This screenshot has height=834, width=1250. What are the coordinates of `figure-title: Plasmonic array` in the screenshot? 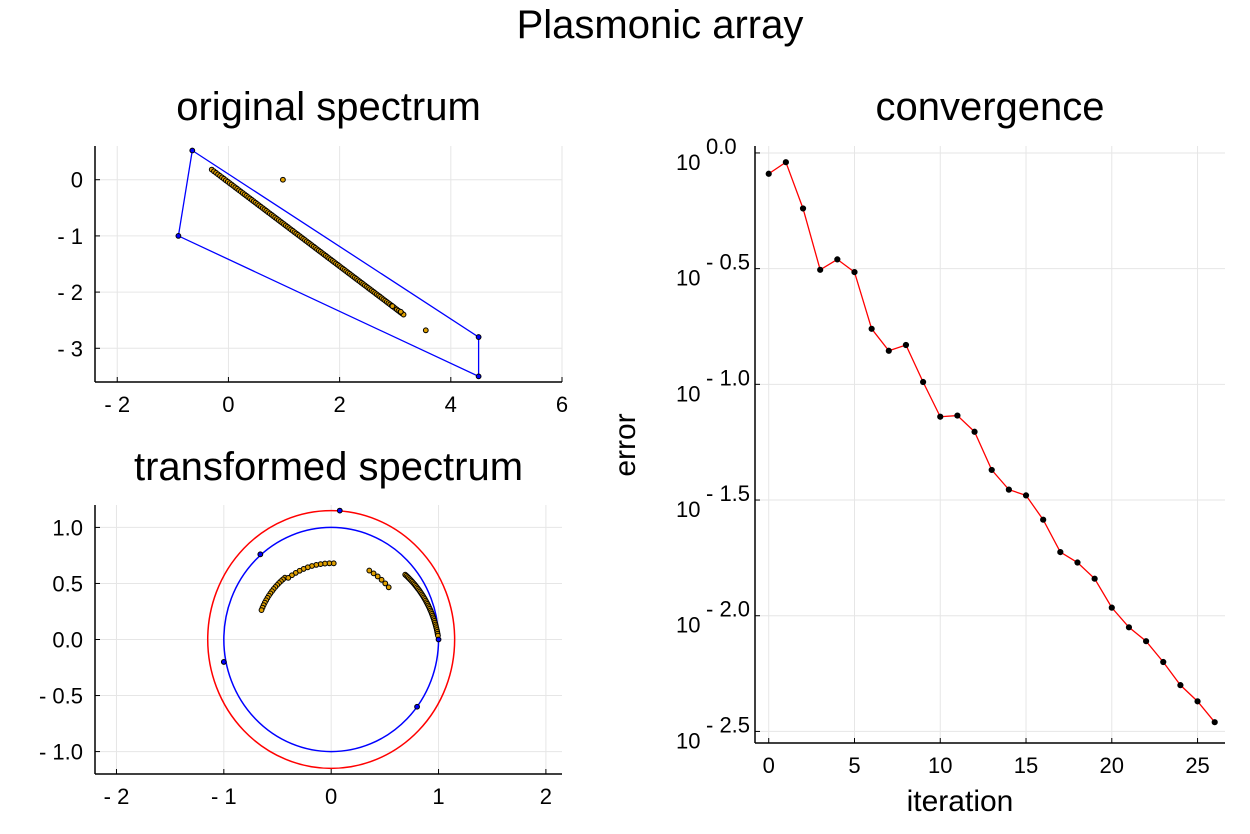 It's located at (660, 25).